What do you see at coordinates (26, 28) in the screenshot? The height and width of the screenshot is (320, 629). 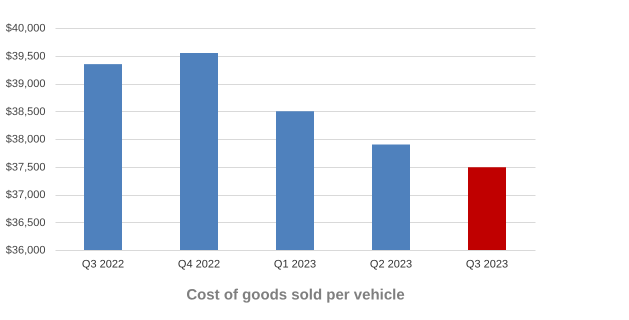 I see `y-tick-label: $40,000` at bounding box center [26, 28].